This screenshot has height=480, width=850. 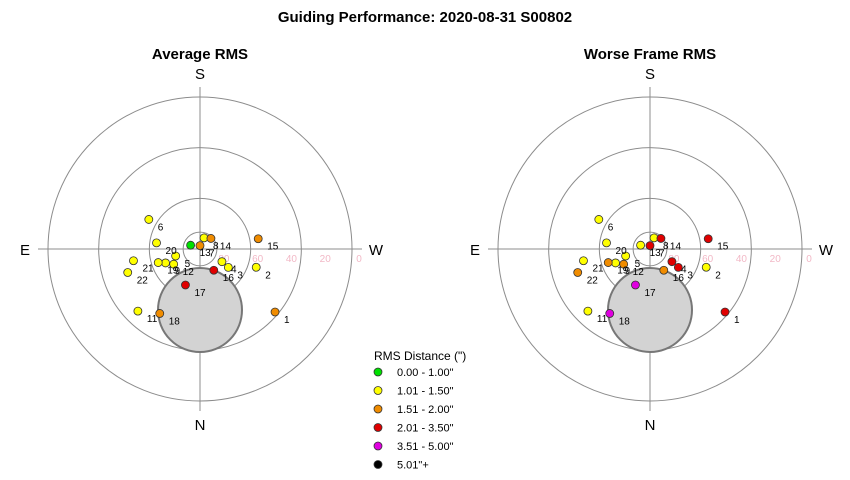 What do you see at coordinates (708, 259) in the screenshot?
I see `chart-2-alt-label: 60` at bounding box center [708, 259].